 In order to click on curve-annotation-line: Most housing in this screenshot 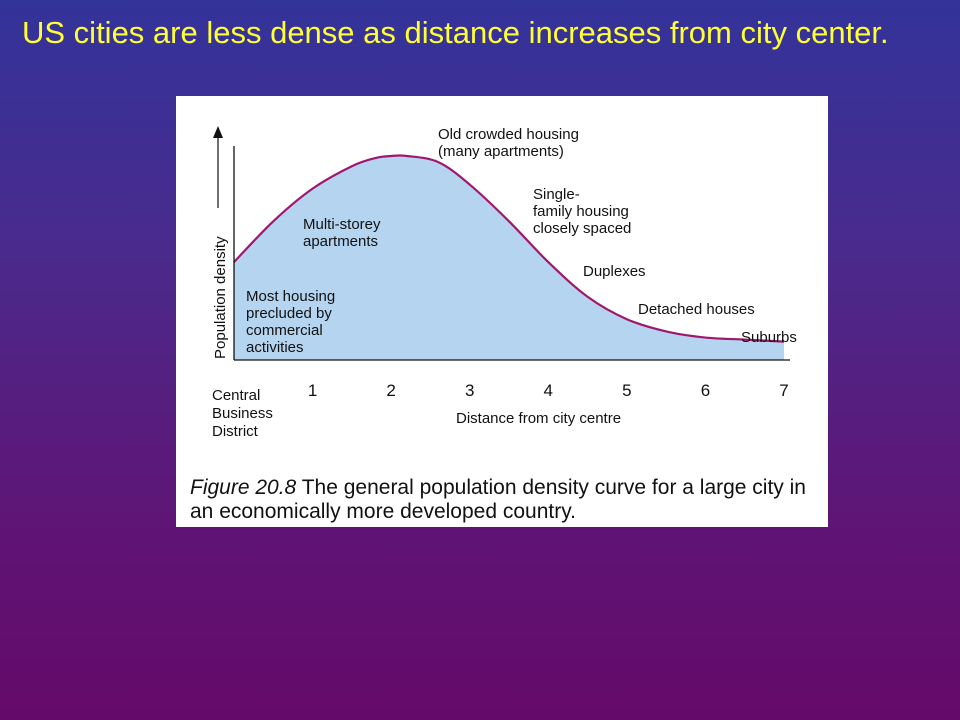, I will do `click(290, 296)`.